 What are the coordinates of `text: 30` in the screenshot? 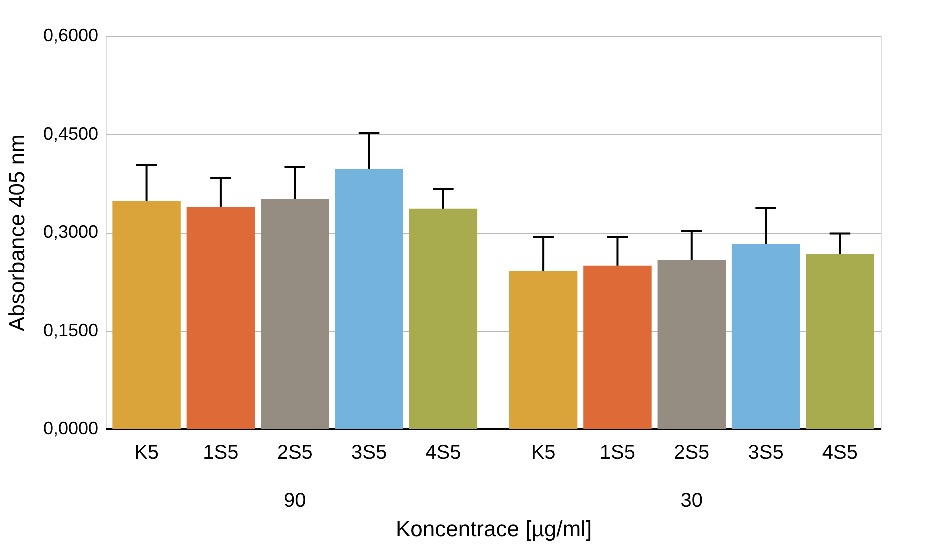 It's located at (692, 501).